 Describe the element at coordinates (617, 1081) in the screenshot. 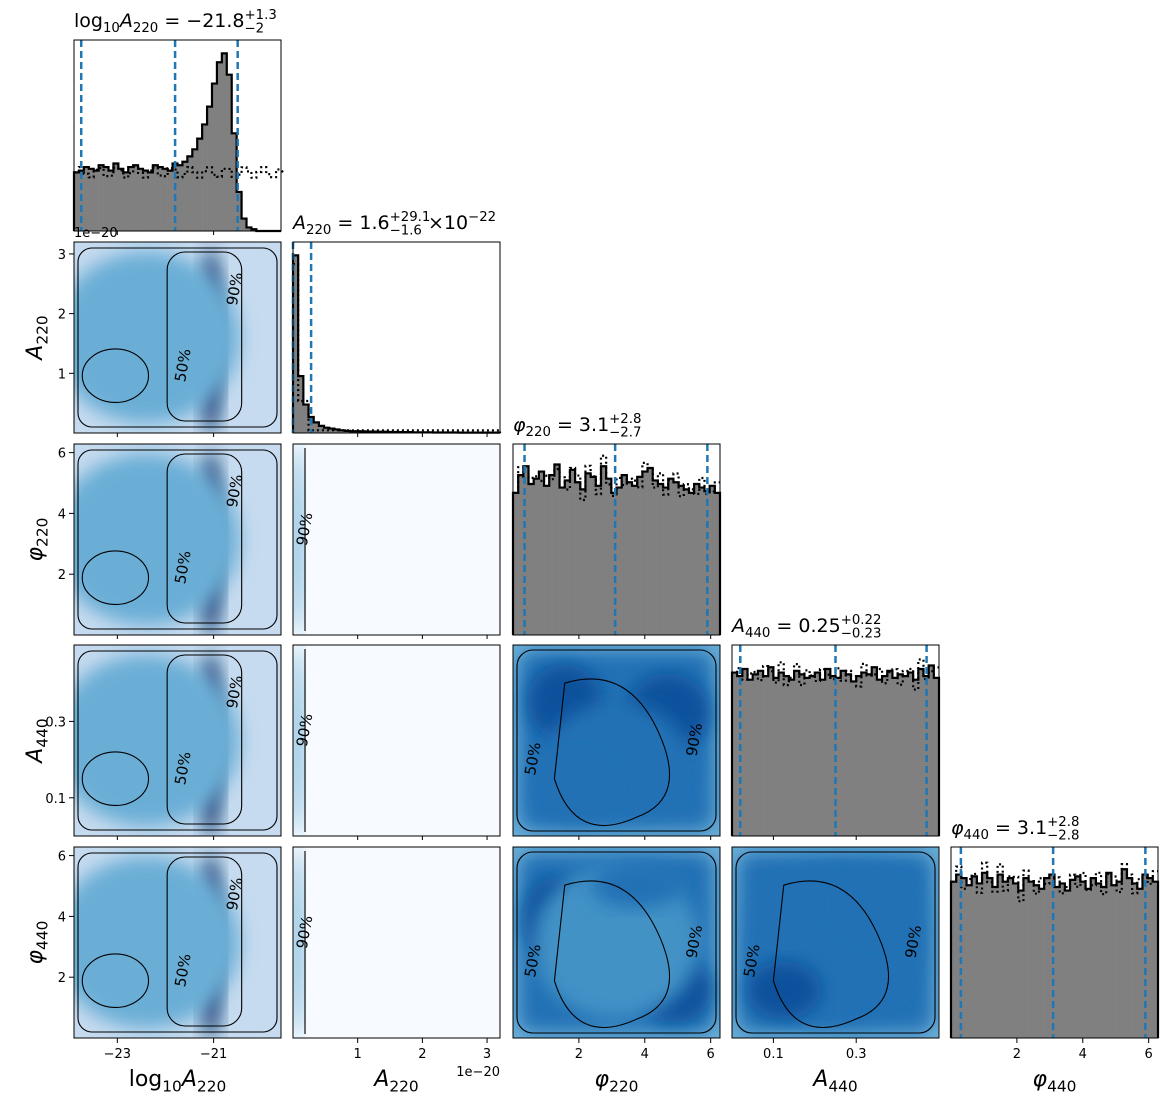

I see `x-axis-label-phi220: φ220` at that location.